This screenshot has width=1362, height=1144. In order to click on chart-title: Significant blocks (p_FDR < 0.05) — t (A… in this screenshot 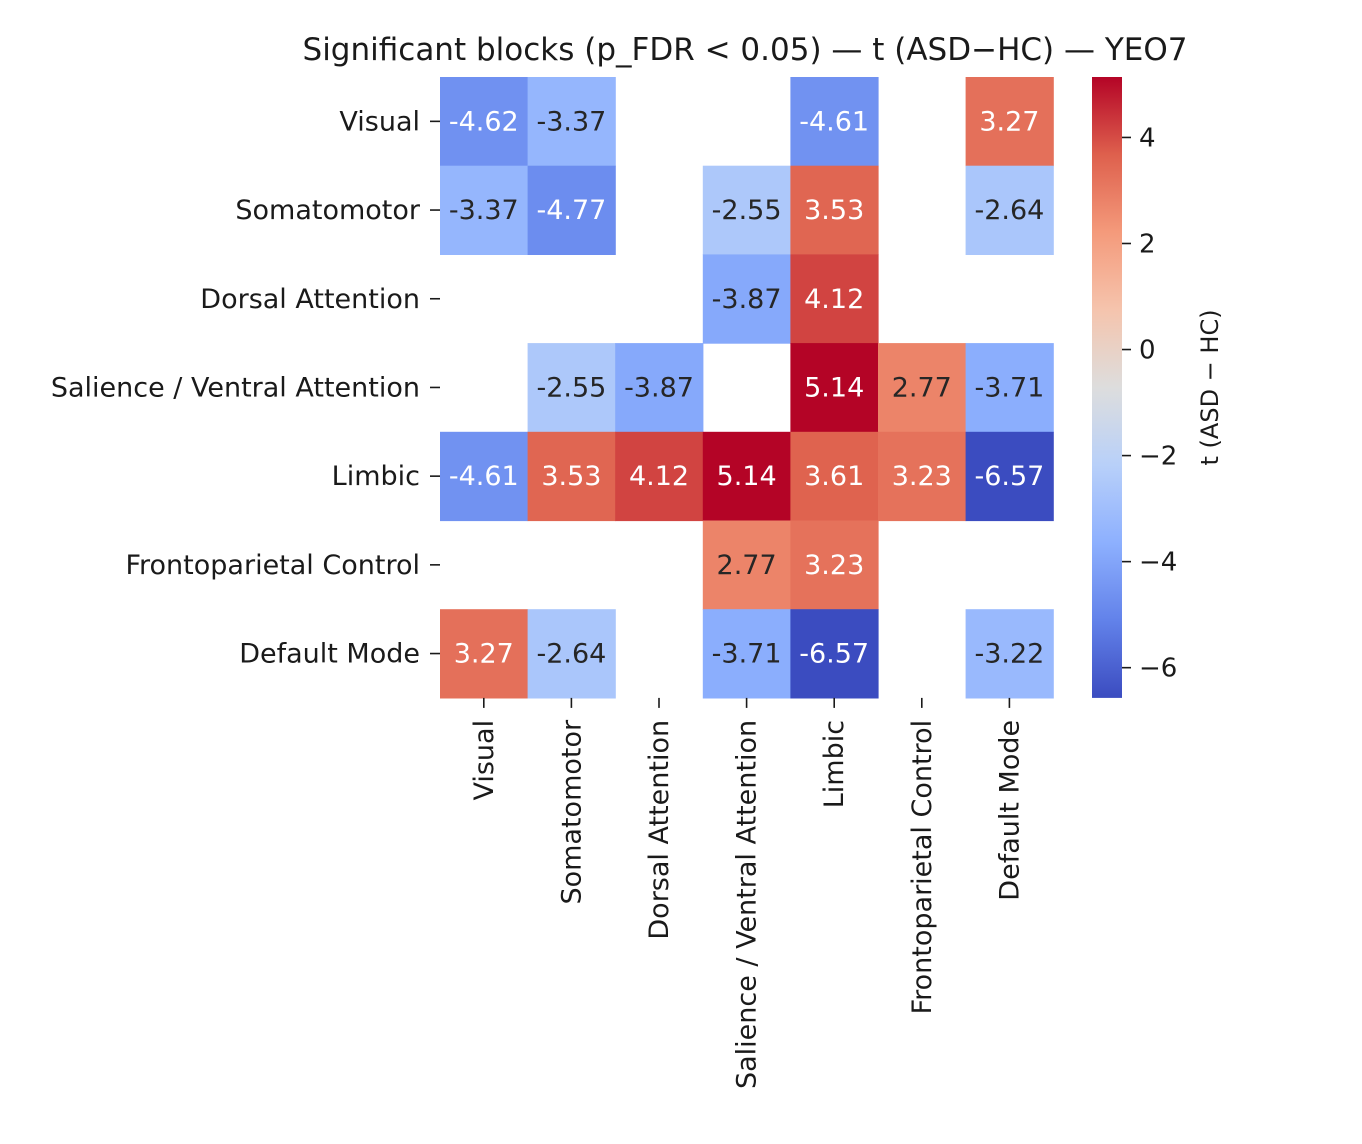, I will do `click(745, 50)`.